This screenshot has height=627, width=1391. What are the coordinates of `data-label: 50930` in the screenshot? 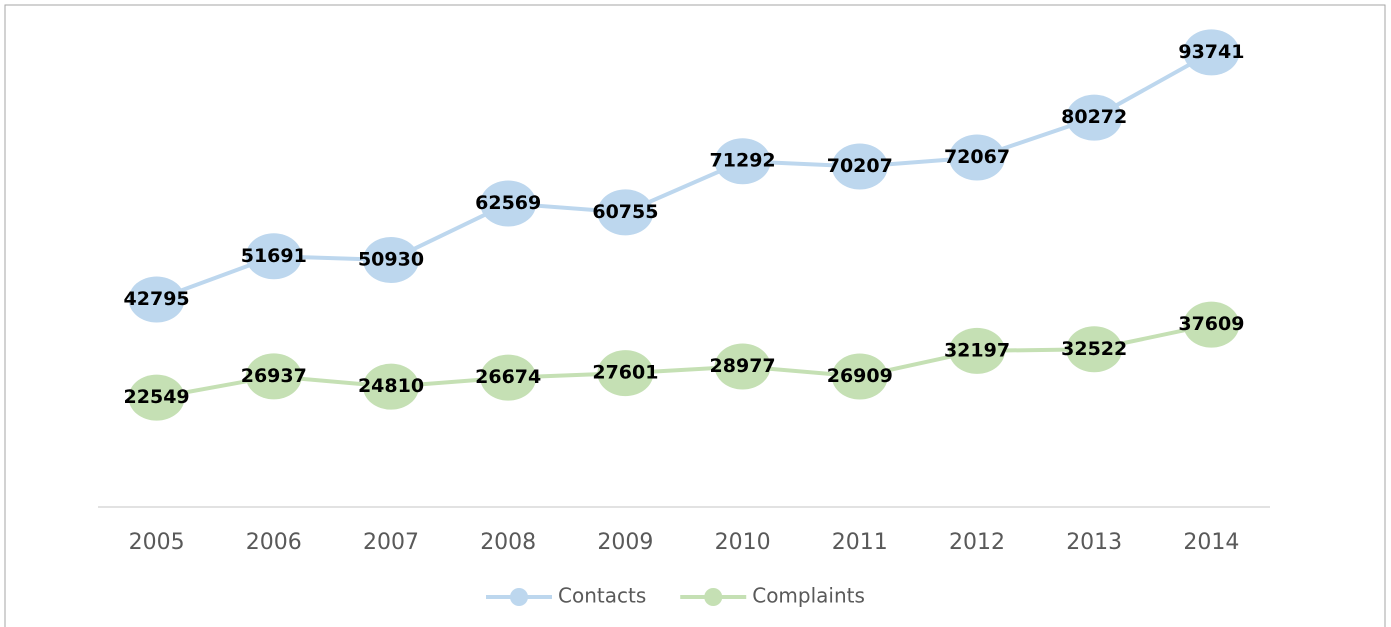 It's located at (391, 259).